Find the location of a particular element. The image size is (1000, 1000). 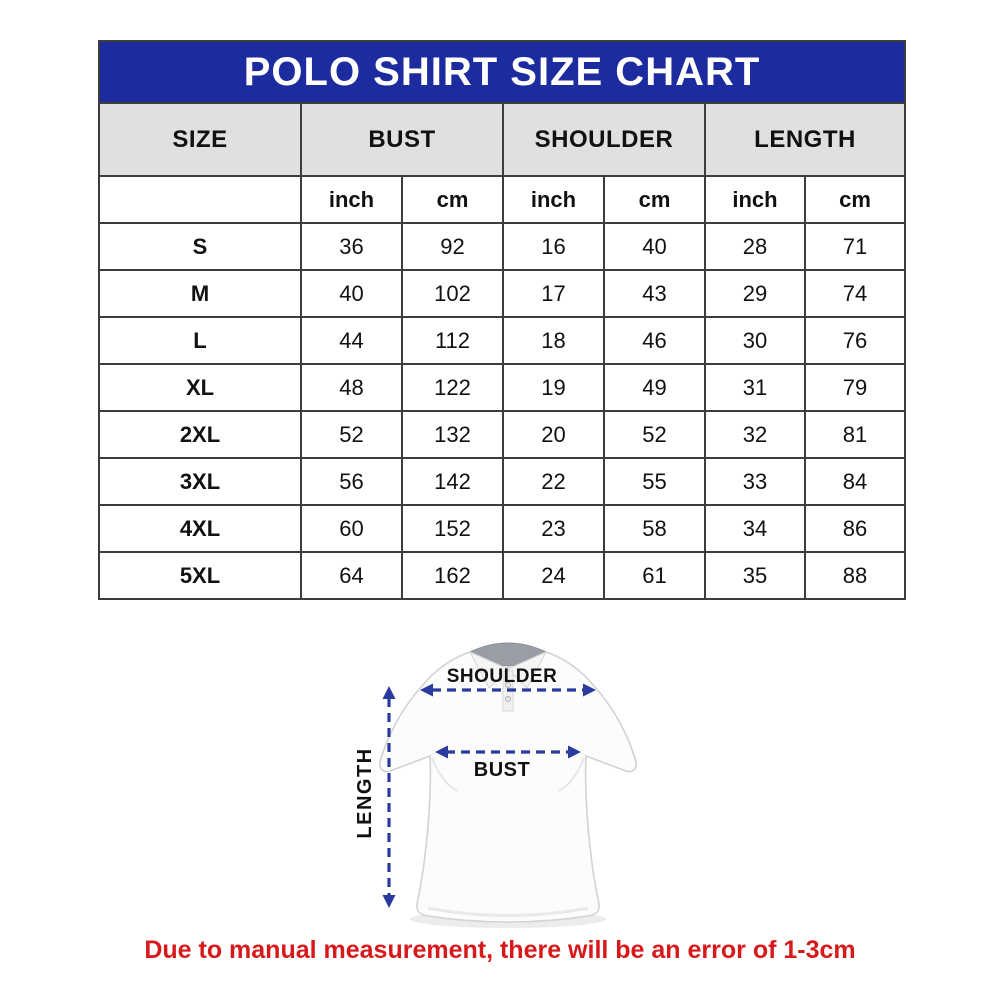

unit-cell-shoulder-cm: cm is located at coordinates (654, 199).